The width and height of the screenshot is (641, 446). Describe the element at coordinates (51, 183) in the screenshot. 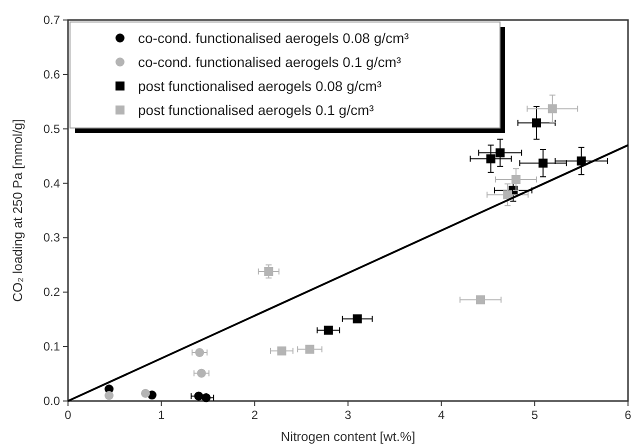

I see `y-tick-label: 0.4` at that location.